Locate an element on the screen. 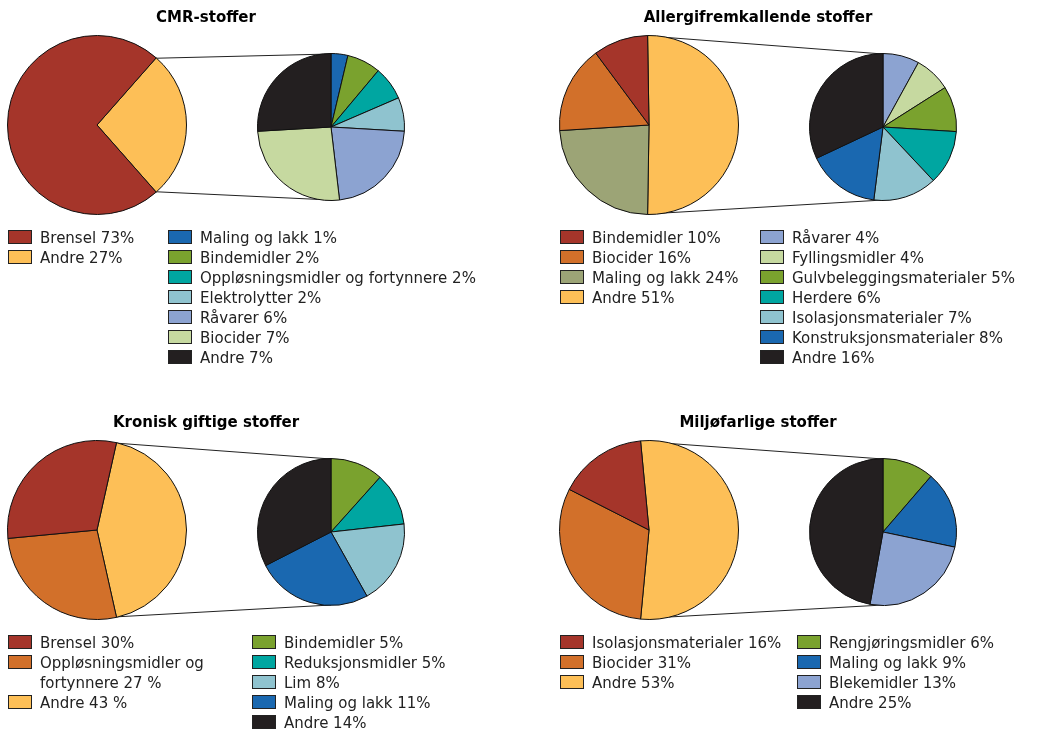 The image size is (1040, 732). legend-label: Bindemidler 10% is located at coordinates (656, 238).